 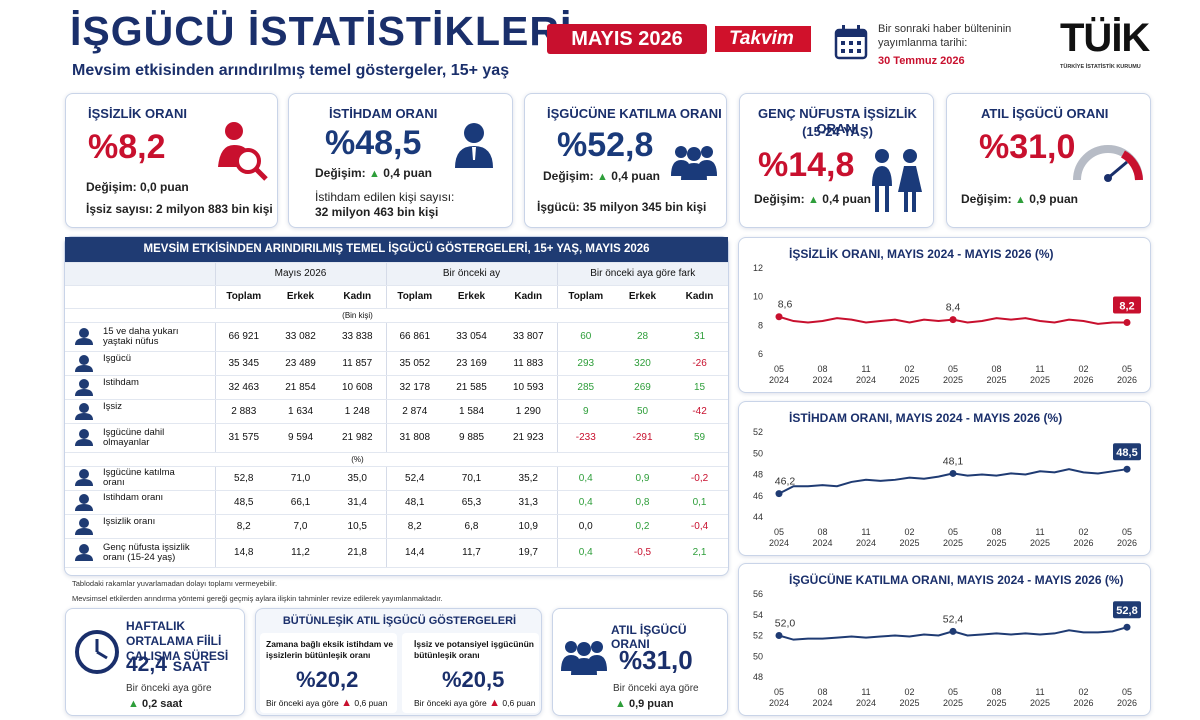 What do you see at coordinates (179, 209) in the screenshot?
I see `kpi-note: İşsiz sayısı: 2 milyon 883 bin kişi` at bounding box center [179, 209].